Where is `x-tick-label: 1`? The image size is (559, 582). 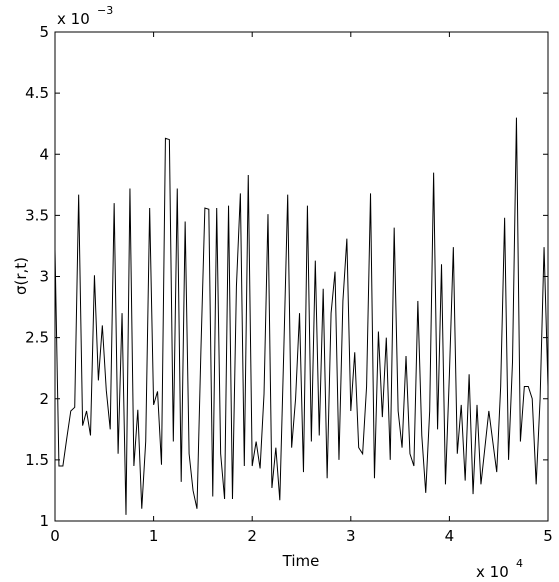
x-tick-label: 1 is located at coordinates (154, 536).